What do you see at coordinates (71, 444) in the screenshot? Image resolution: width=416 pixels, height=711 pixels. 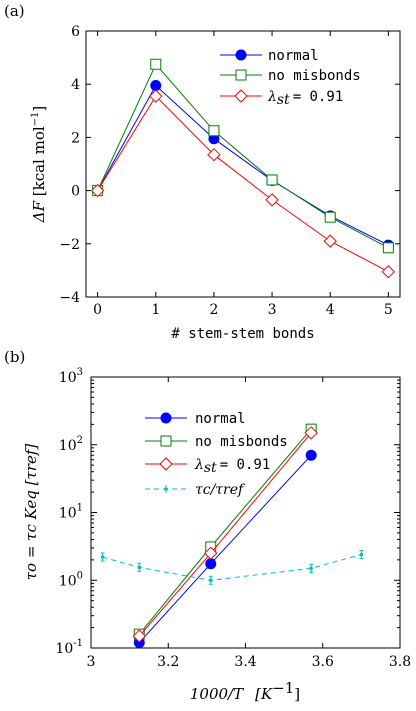 I see `b-ytick-label: 10²` at bounding box center [71, 444].